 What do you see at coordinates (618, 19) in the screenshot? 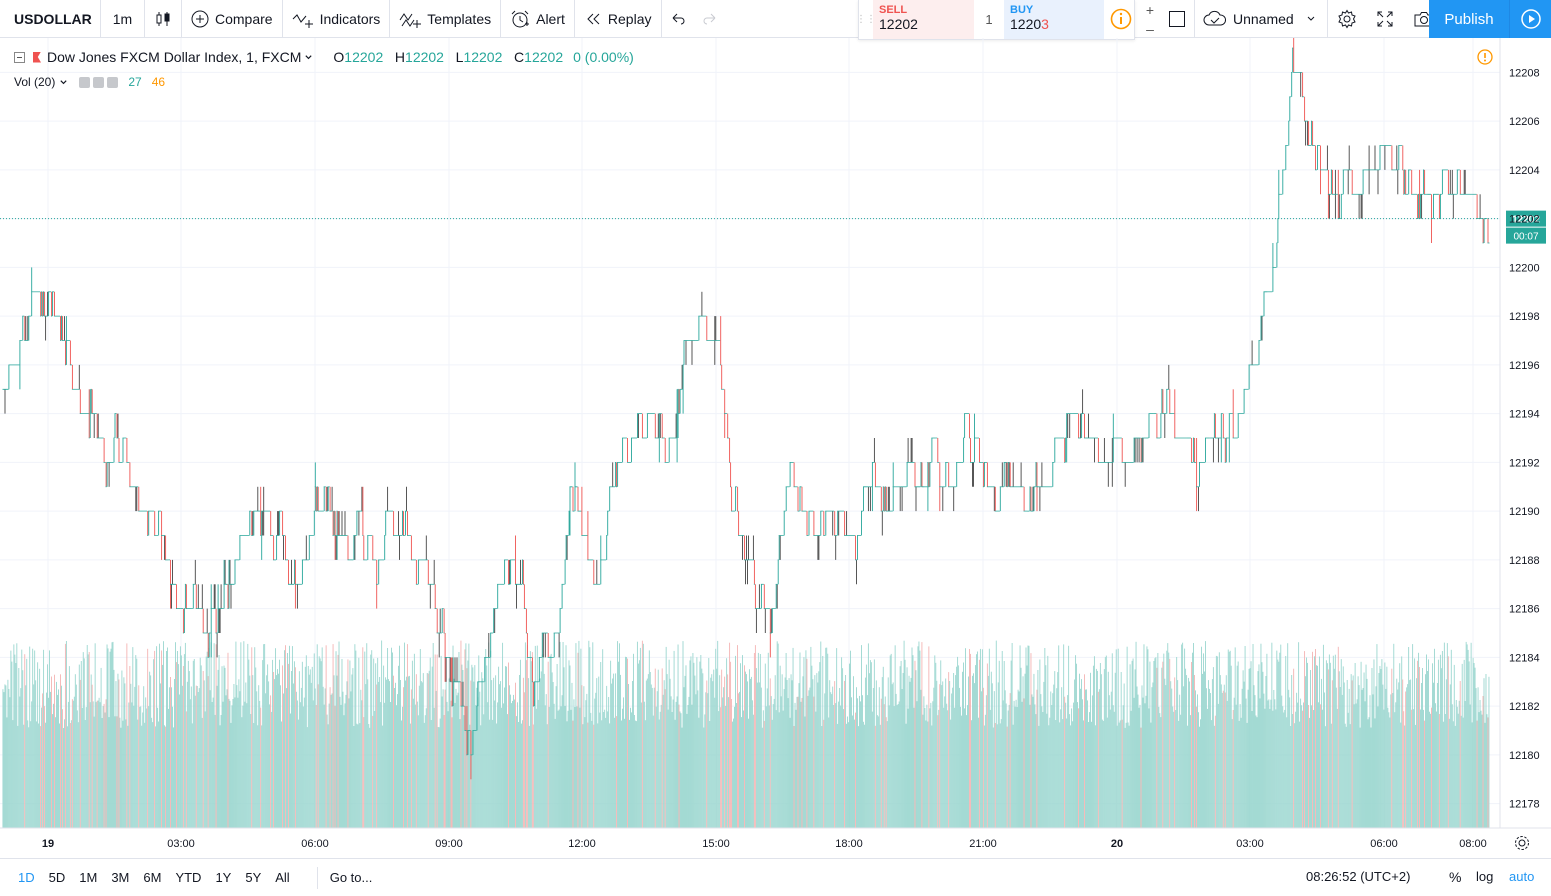
I see `replay-button: Replay` at bounding box center [618, 19].